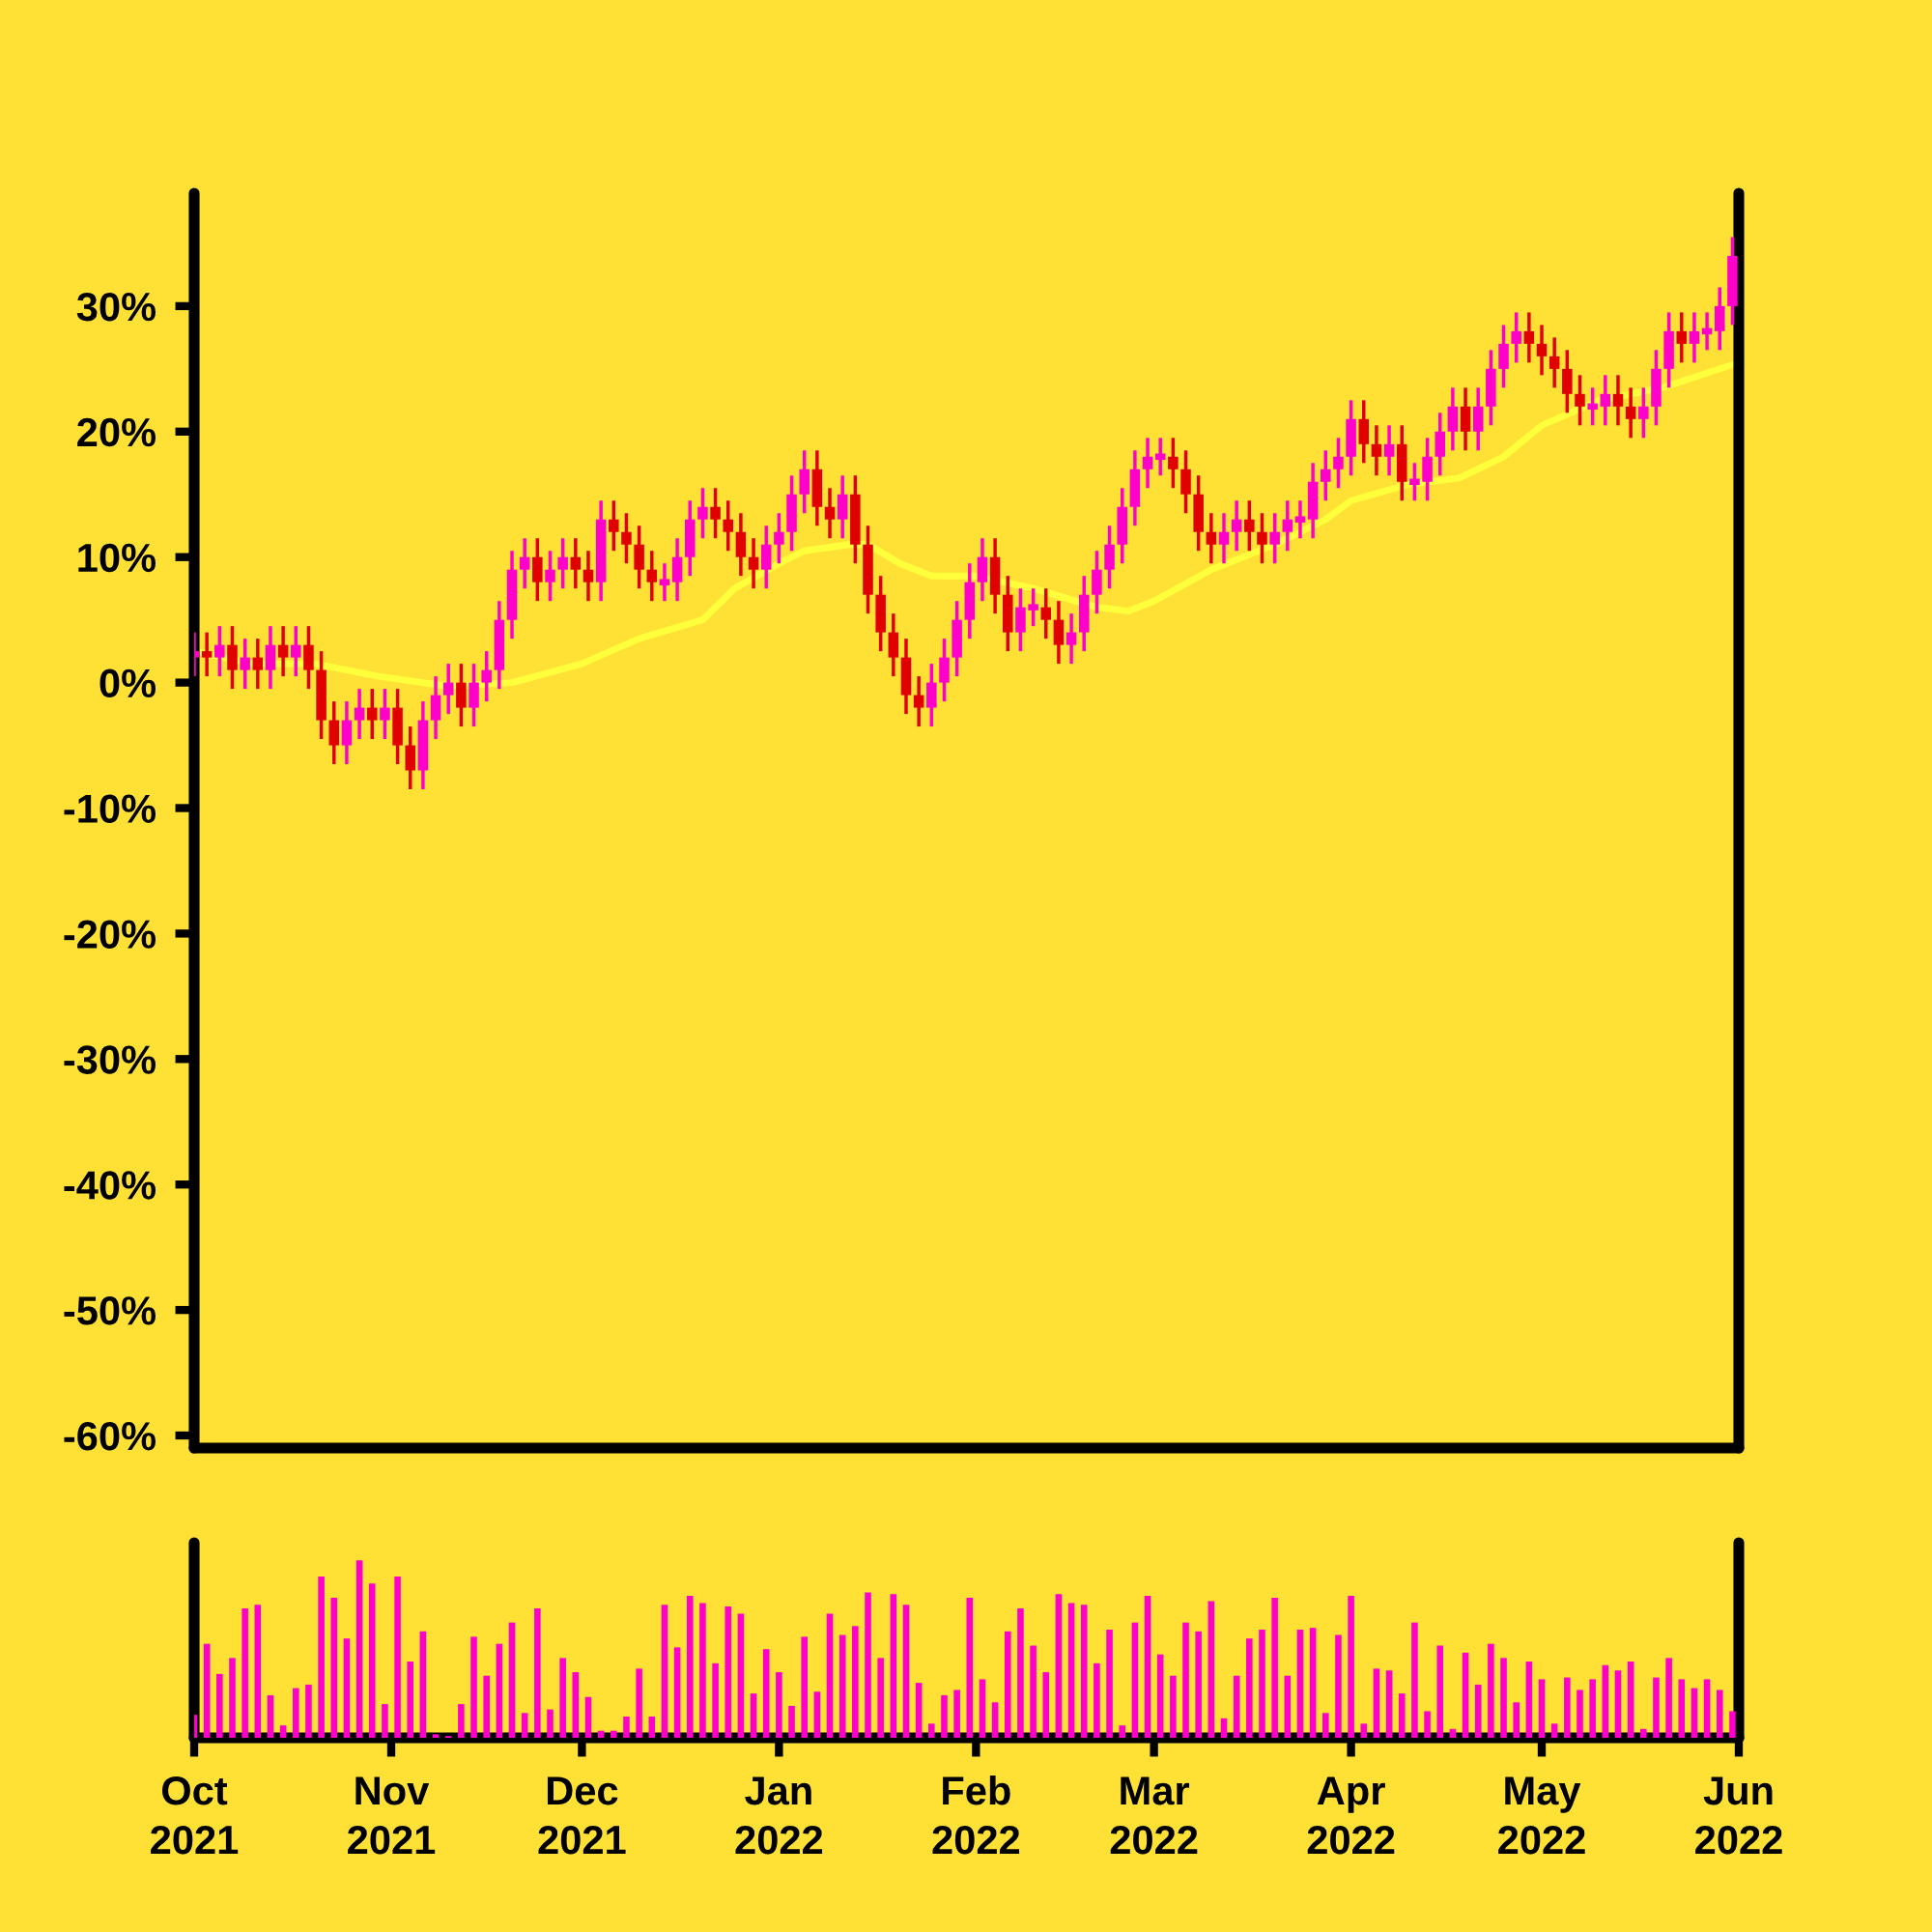  Describe the element at coordinates (110, 934) in the screenshot. I see `y-tick-label: -20%` at that location.